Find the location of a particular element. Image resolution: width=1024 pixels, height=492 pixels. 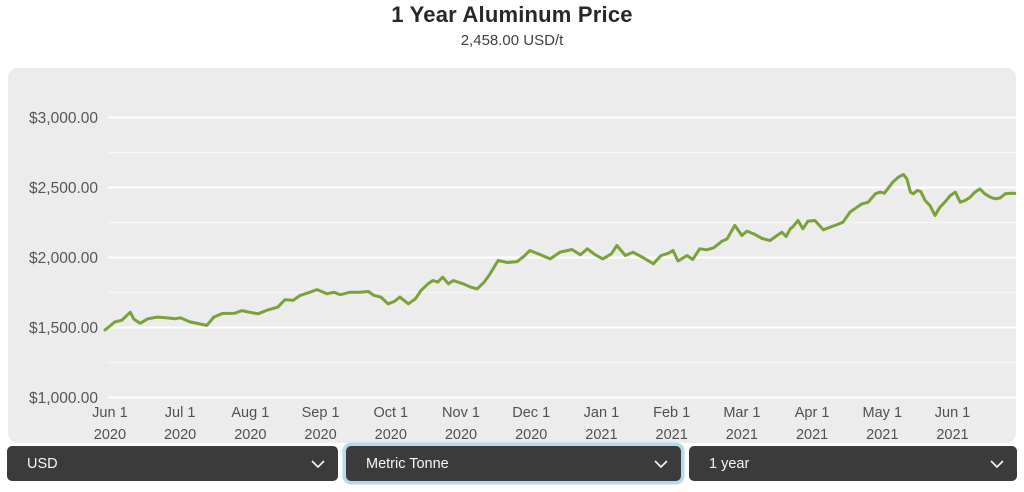

svg-text: $3,000.00 is located at coordinates (63, 118).